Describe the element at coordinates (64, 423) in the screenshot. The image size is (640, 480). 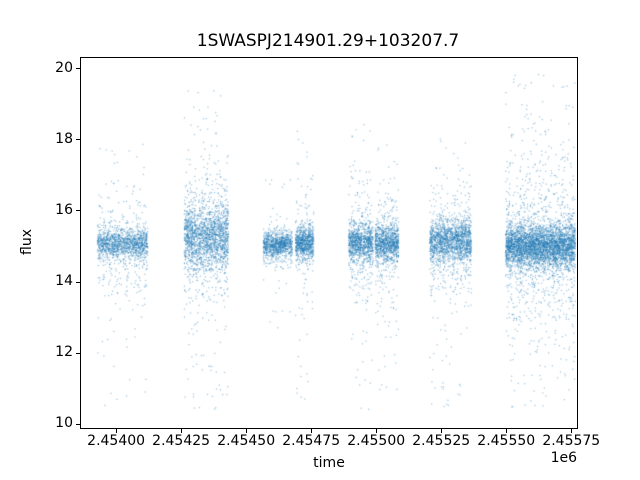
I see `y-tick-label: 10` at that location.